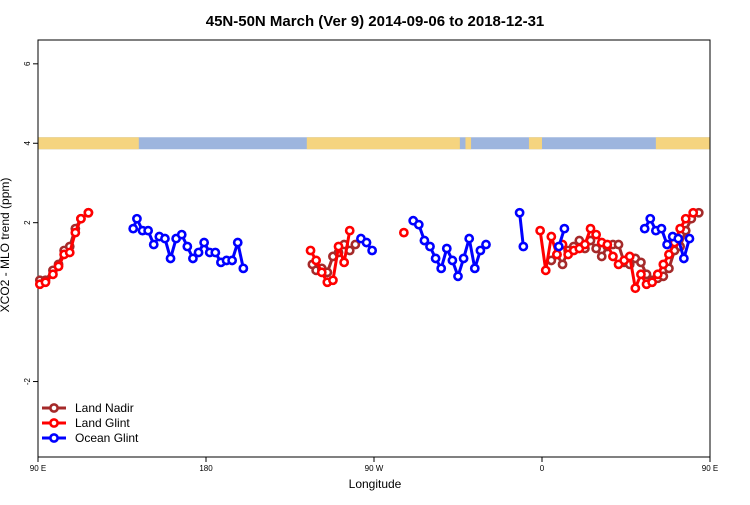 The width and height of the screenshot is (750, 505). What do you see at coordinates (411, 244) in the screenshot?
I see `series-ocean-glint` at bounding box center [411, 244].